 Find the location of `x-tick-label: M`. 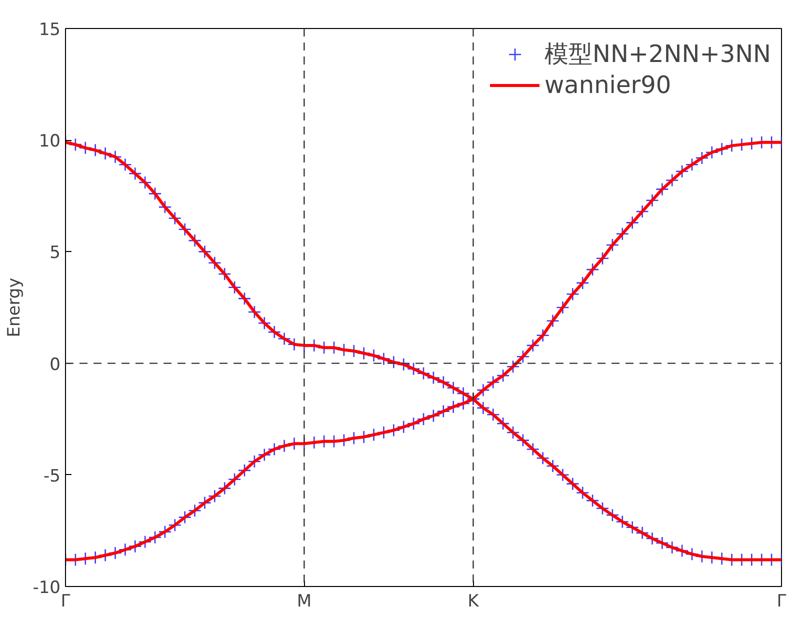

x-tick-label: M is located at coordinates (304, 602).